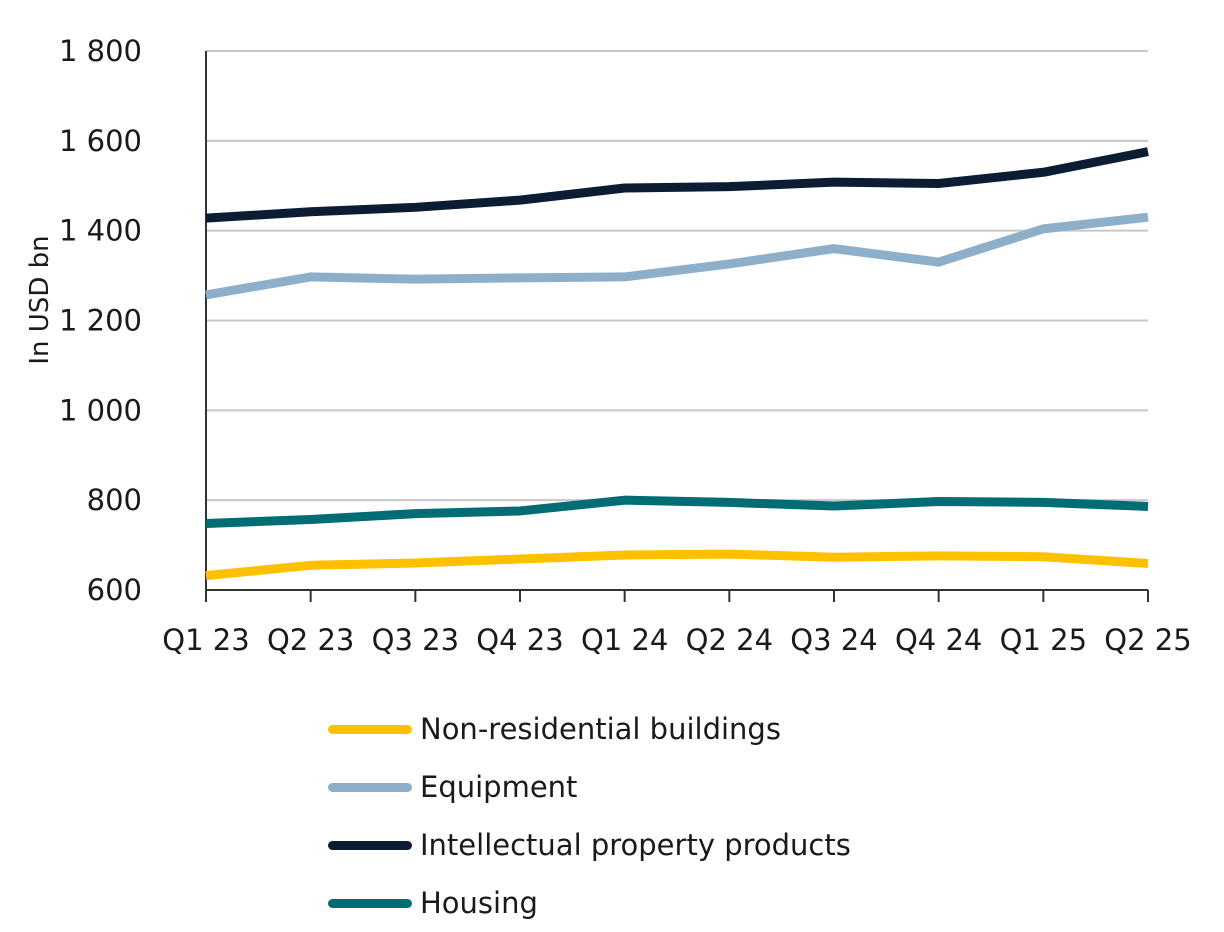 This screenshot has height=932, width=1224. What do you see at coordinates (589, 787) in the screenshot?
I see `legend-item: Equipment` at bounding box center [589, 787].